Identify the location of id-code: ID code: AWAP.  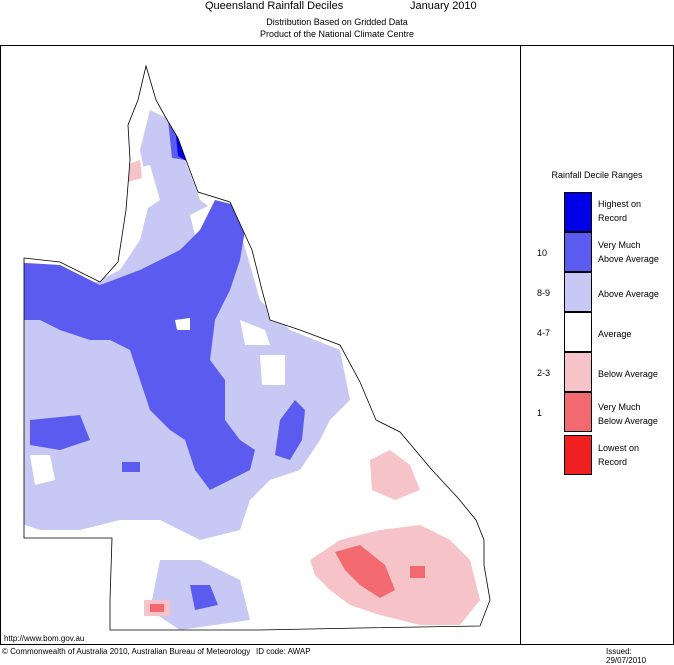
(283, 651).